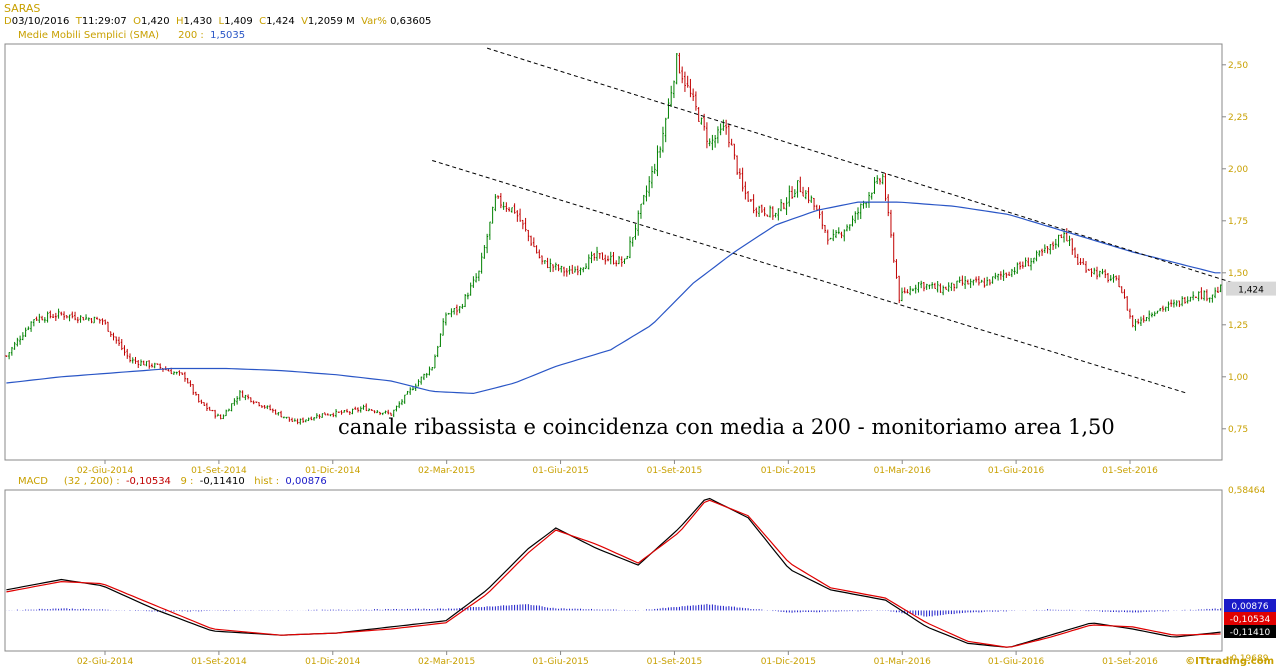 The height and width of the screenshot is (668, 1278). Describe the element at coordinates (1246, 491) in the screenshot. I see `macd-ytick-label: 0,58464` at that location.